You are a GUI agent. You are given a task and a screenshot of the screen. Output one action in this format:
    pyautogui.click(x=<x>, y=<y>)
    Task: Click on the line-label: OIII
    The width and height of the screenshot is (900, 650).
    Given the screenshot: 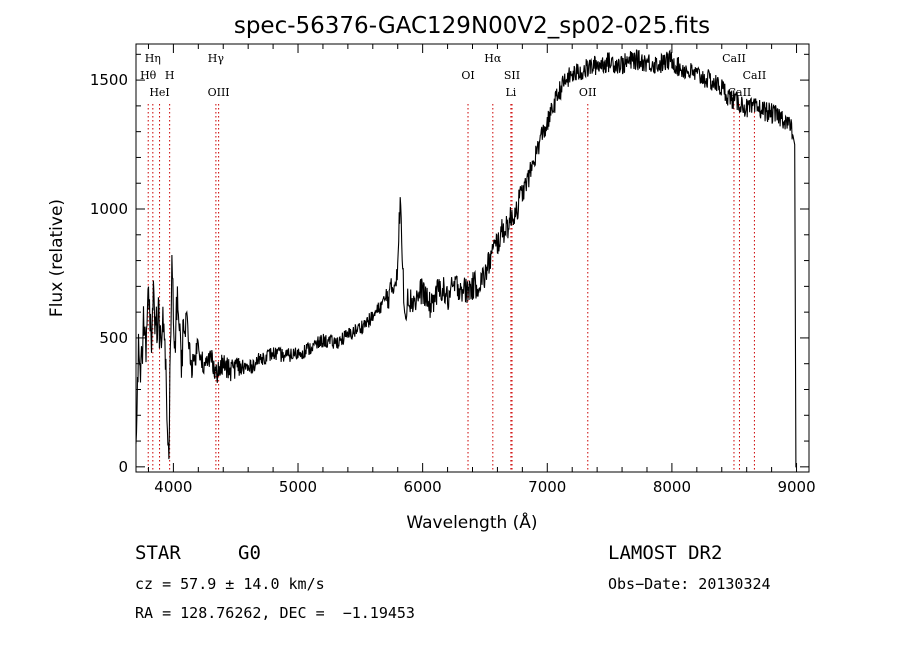 What is the action you would take?
    pyautogui.click(x=219, y=92)
    